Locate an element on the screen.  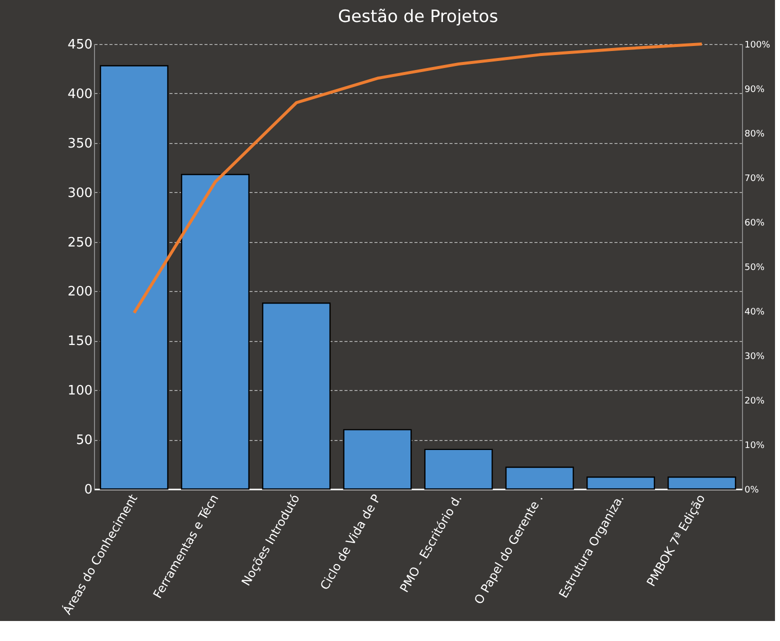
chart-title: Gestão de Projetos is located at coordinates (418, 17).